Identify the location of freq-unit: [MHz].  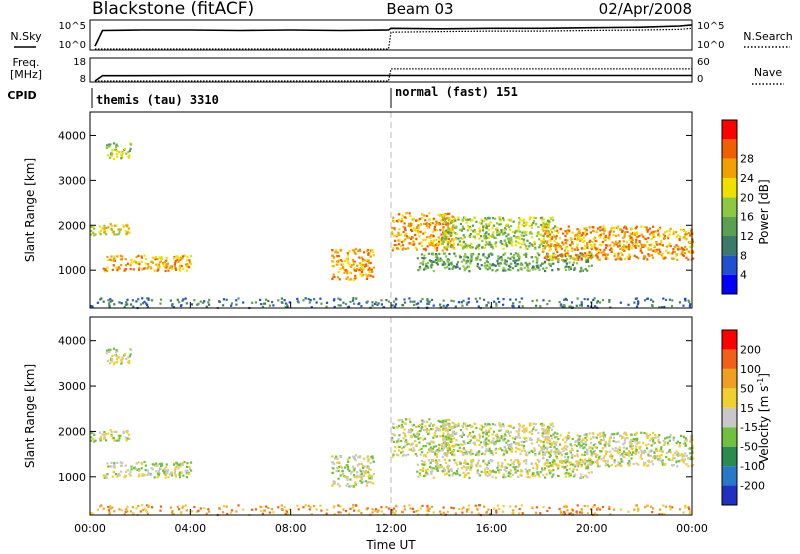
(26, 74).